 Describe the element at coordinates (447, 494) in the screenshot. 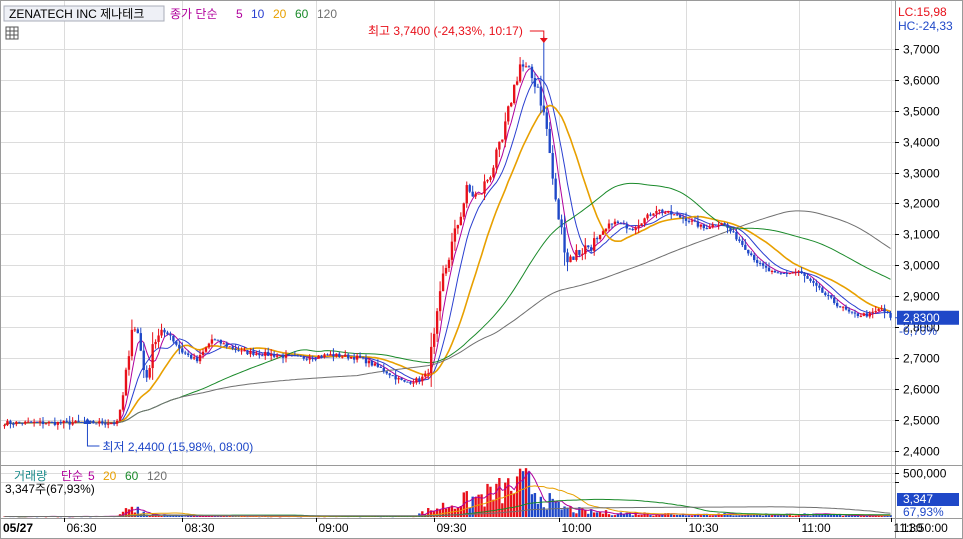

I see `volume-moving-averages` at that location.